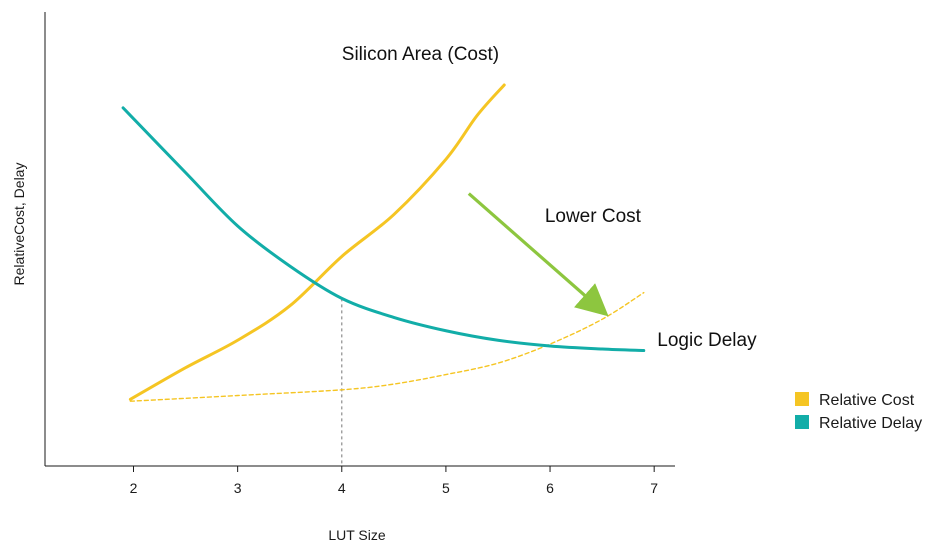 Image resolution: width=941 pixels, height=555 pixels. I want to click on x-tick-label: 6, so click(550, 488).